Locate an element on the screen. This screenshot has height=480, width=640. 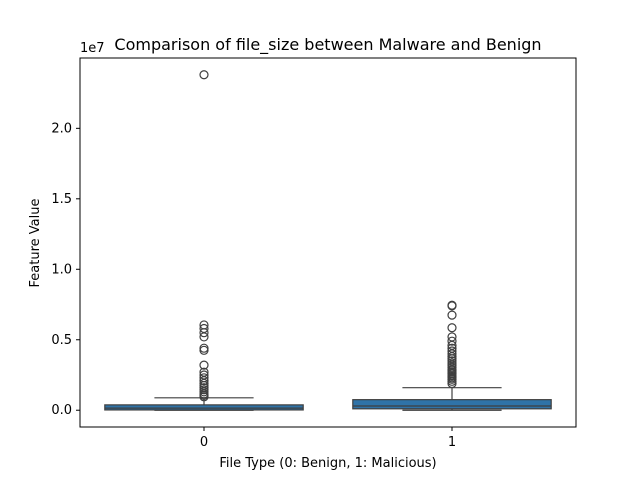
x-axis-label: File Type (0: Benign, 1: Malicious) is located at coordinates (327, 463).